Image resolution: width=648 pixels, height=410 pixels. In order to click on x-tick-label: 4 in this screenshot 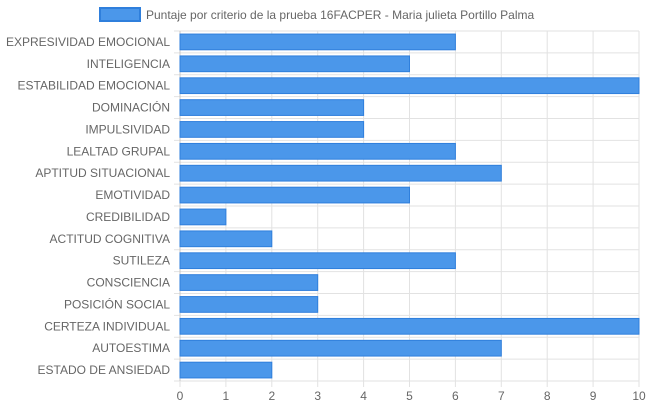, I will do `click(363, 396)`.